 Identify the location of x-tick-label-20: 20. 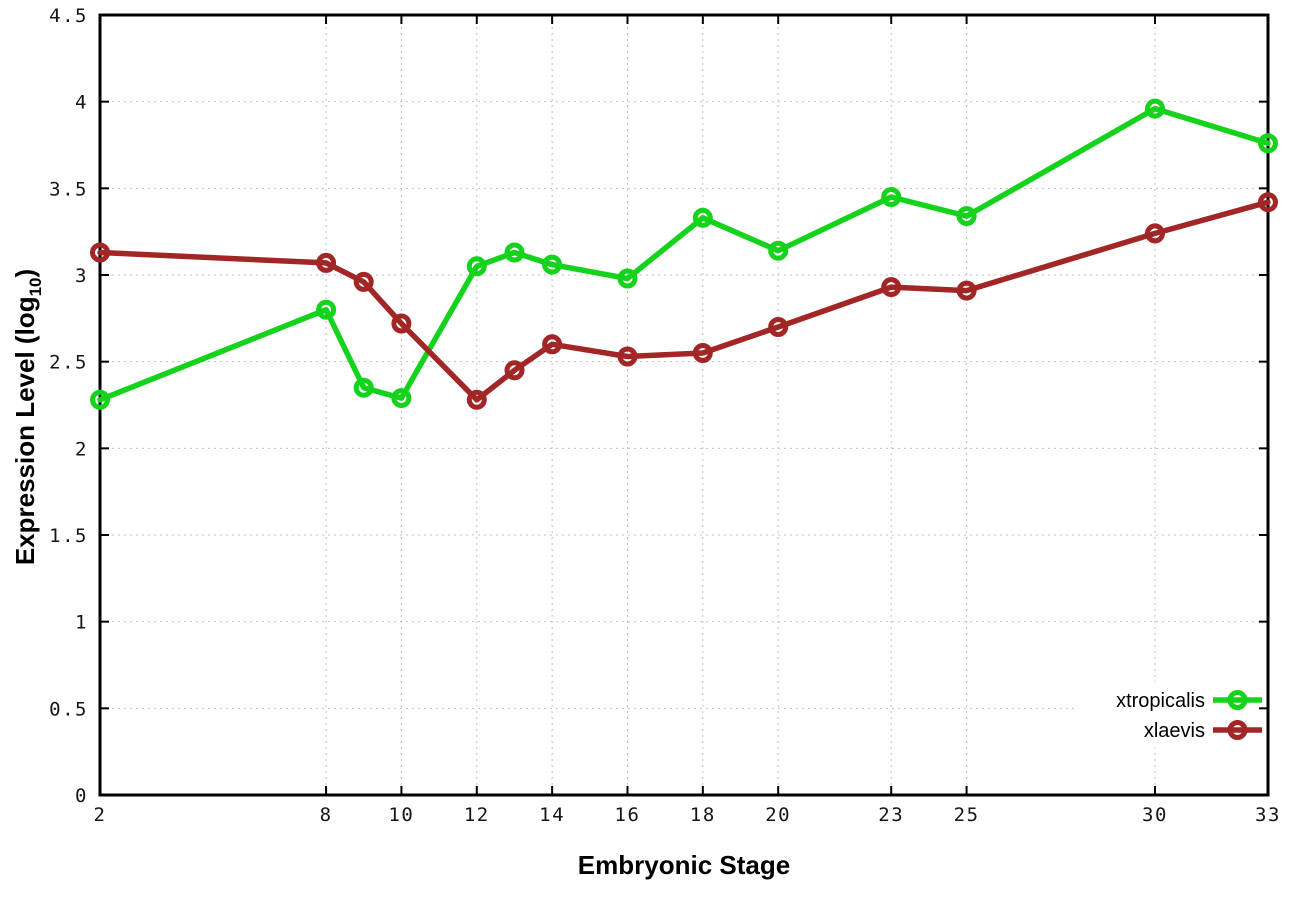
(778, 815).